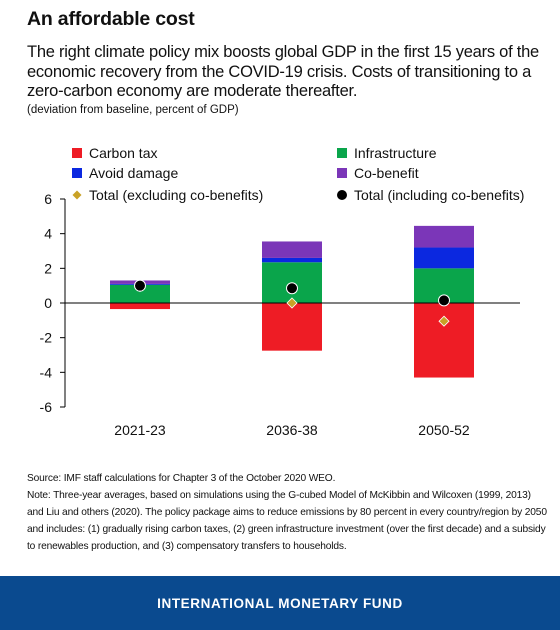  Describe the element at coordinates (444, 430) in the screenshot. I see `x-tick-label: 2050-52` at that location.